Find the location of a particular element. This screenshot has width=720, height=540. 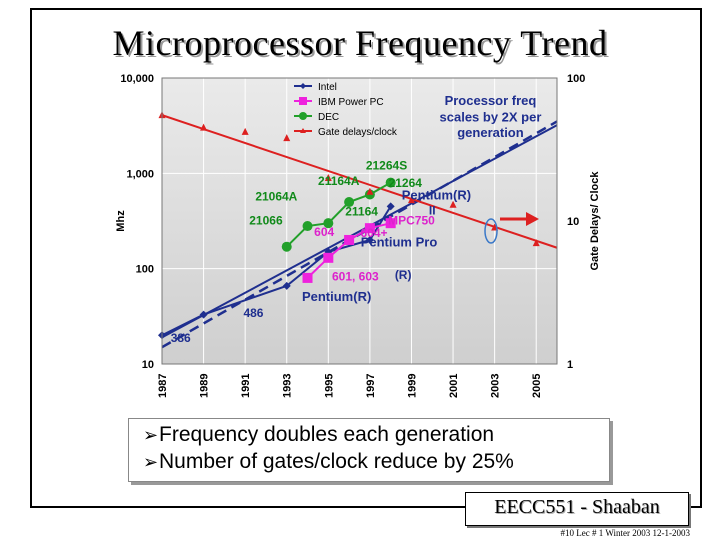

x-tick-label: 2001 is located at coordinates (454, 386).